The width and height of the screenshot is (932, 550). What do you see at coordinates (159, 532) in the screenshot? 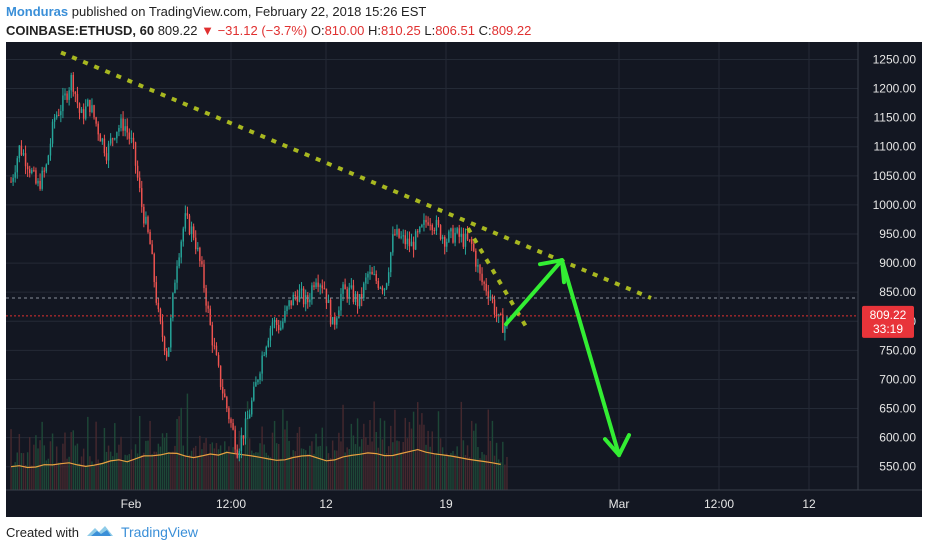
I see `tradingview-link: TradingView` at bounding box center [159, 532].